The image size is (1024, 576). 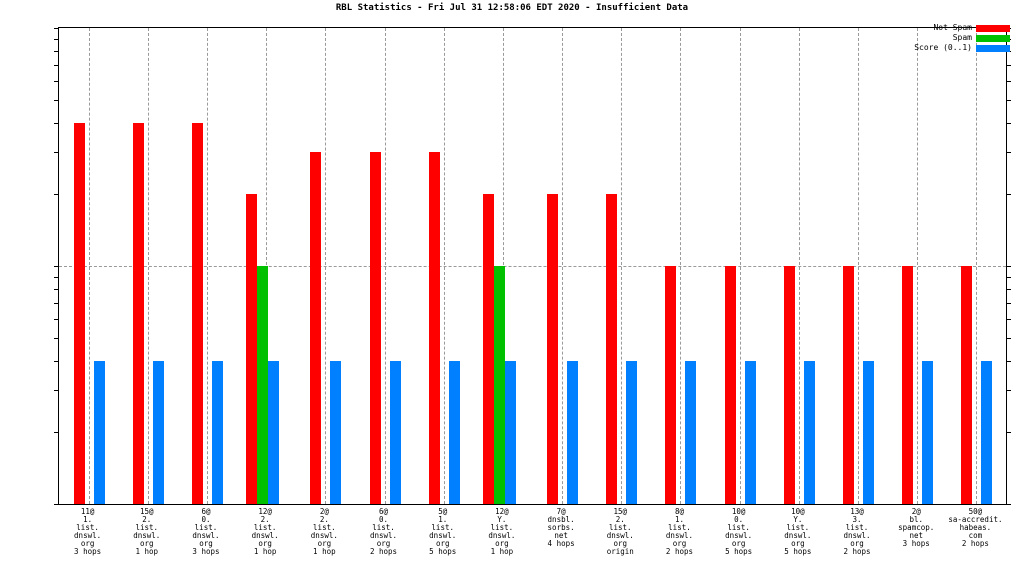 I want to click on x-tick-label: 10@ 0. list. dnswl. org 5 hops, so click(x=739, y=531).